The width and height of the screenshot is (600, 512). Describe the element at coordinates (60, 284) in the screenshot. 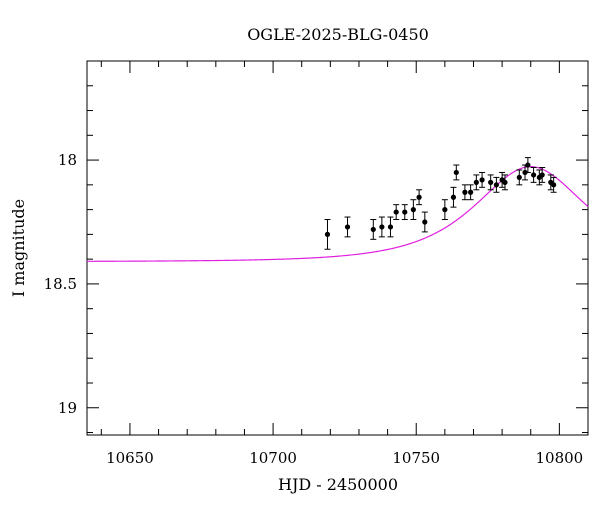

I see `y-tick-label: 18.5` at that location.